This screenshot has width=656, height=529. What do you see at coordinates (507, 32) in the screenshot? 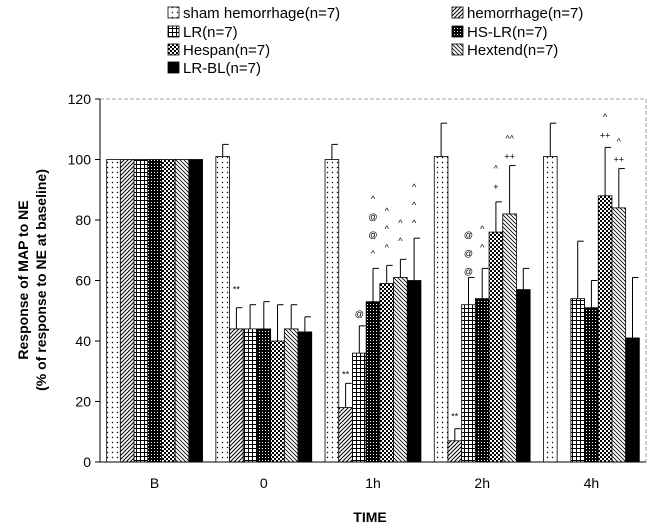
I see `legend-label: HS-LR(n=7)` at bounding box center [507, 32].